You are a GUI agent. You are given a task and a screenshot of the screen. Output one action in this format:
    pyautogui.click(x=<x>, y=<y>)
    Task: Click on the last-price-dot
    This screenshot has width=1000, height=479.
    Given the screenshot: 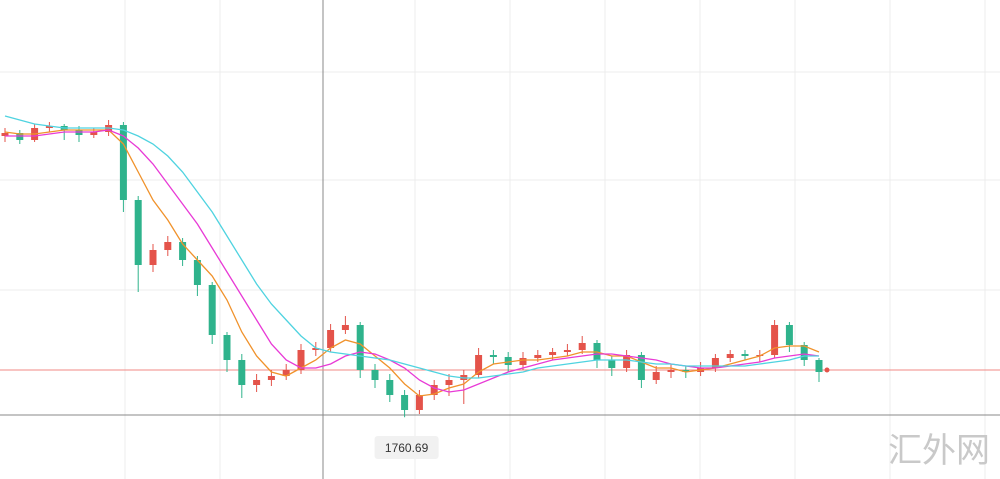 What is the action you would take?
    pyautogui.click(x=827, y=370)
    